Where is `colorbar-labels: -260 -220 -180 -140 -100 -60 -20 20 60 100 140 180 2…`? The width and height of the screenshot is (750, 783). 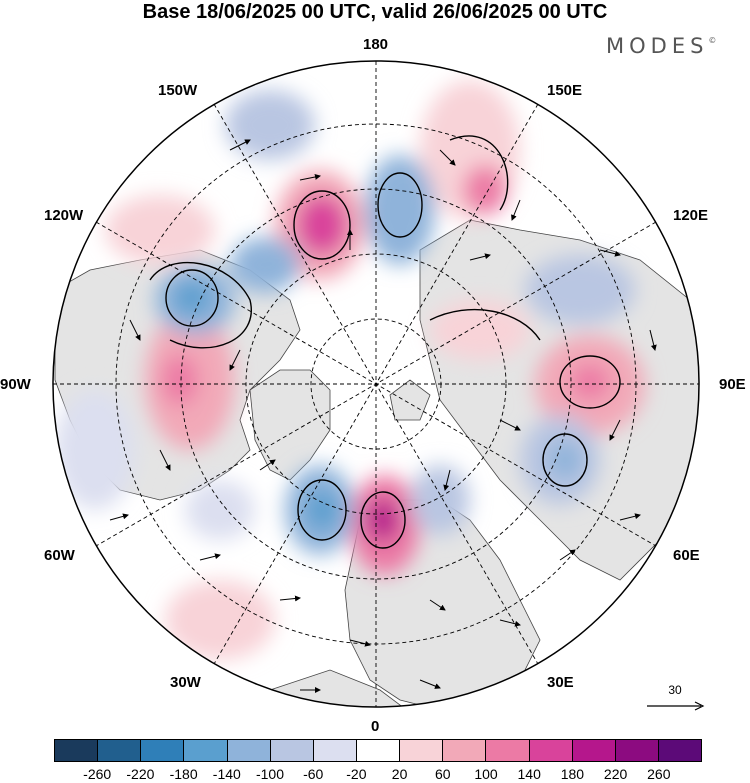
colorbar-labels: -260 -220 -180 -140 -100 -60 -20 20 60 100 140 180 2… is located at coordinates (378, 774).